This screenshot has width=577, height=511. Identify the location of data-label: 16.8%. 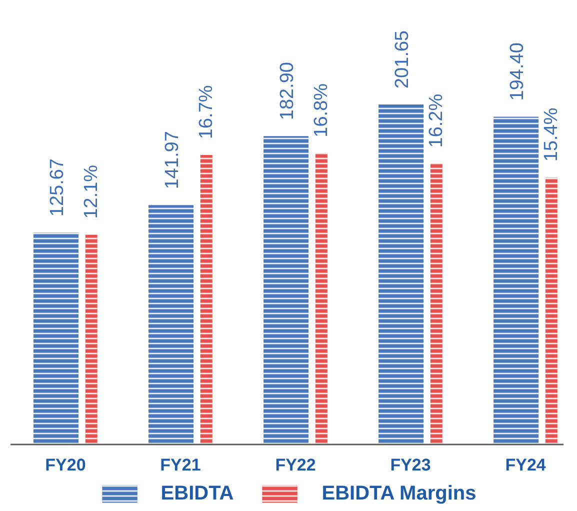
(321, 110).